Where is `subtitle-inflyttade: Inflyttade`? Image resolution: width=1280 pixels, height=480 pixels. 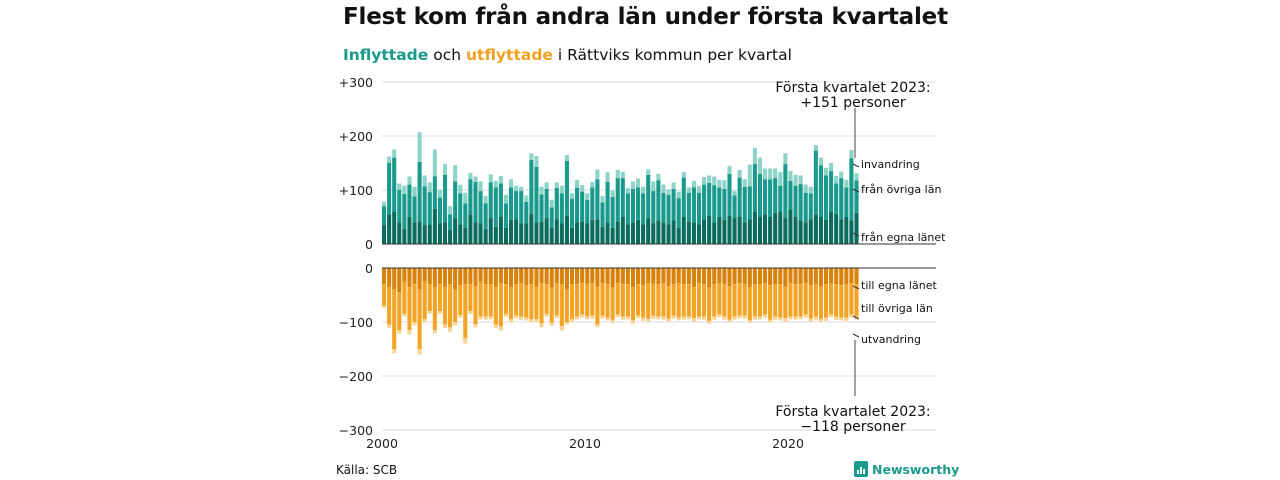 subtitle-inflyttade: Inflyttade is located at coordinates (386, 55).